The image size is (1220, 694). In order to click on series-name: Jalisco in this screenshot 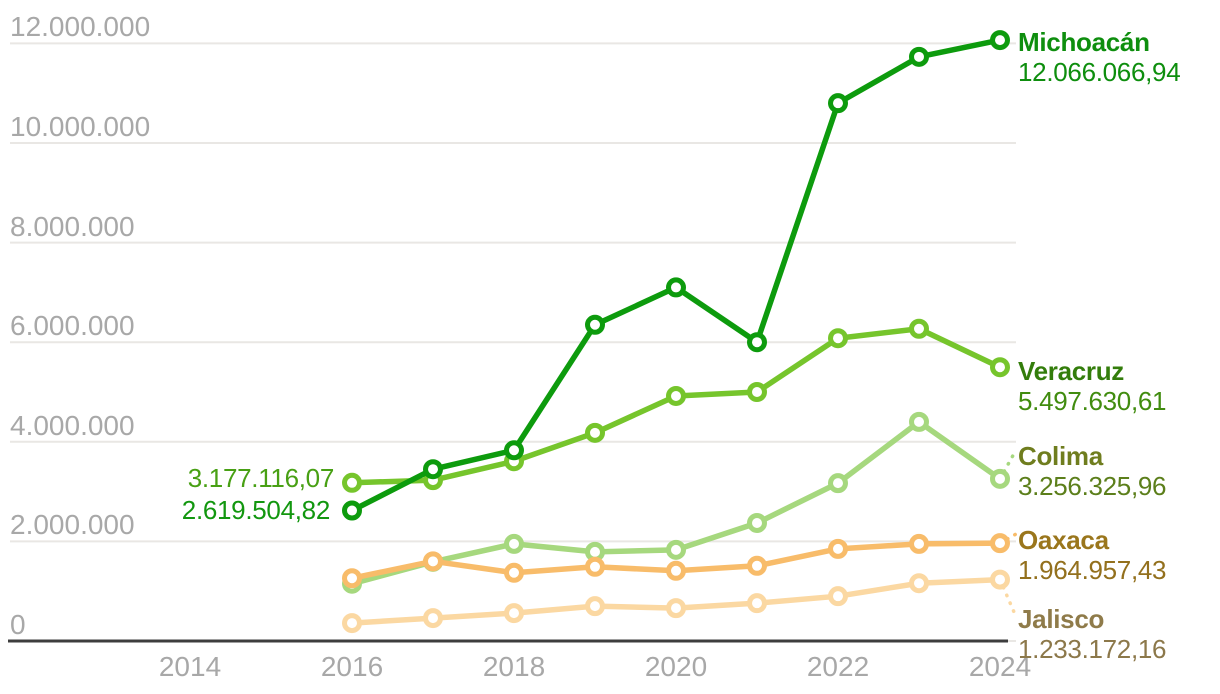, I will do `click(1061, 619)`.